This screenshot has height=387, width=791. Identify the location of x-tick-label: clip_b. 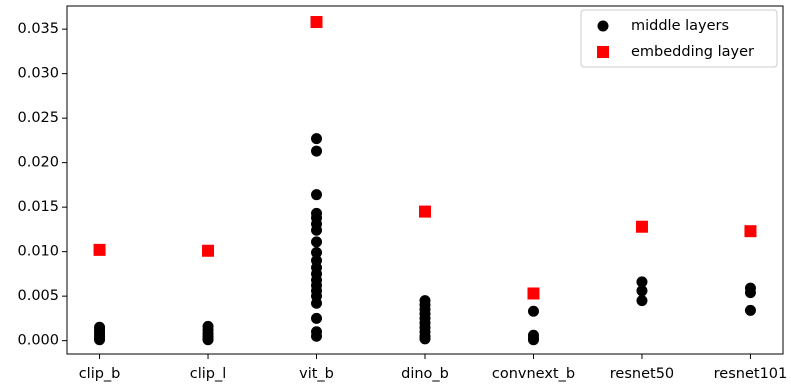
(100, 374).